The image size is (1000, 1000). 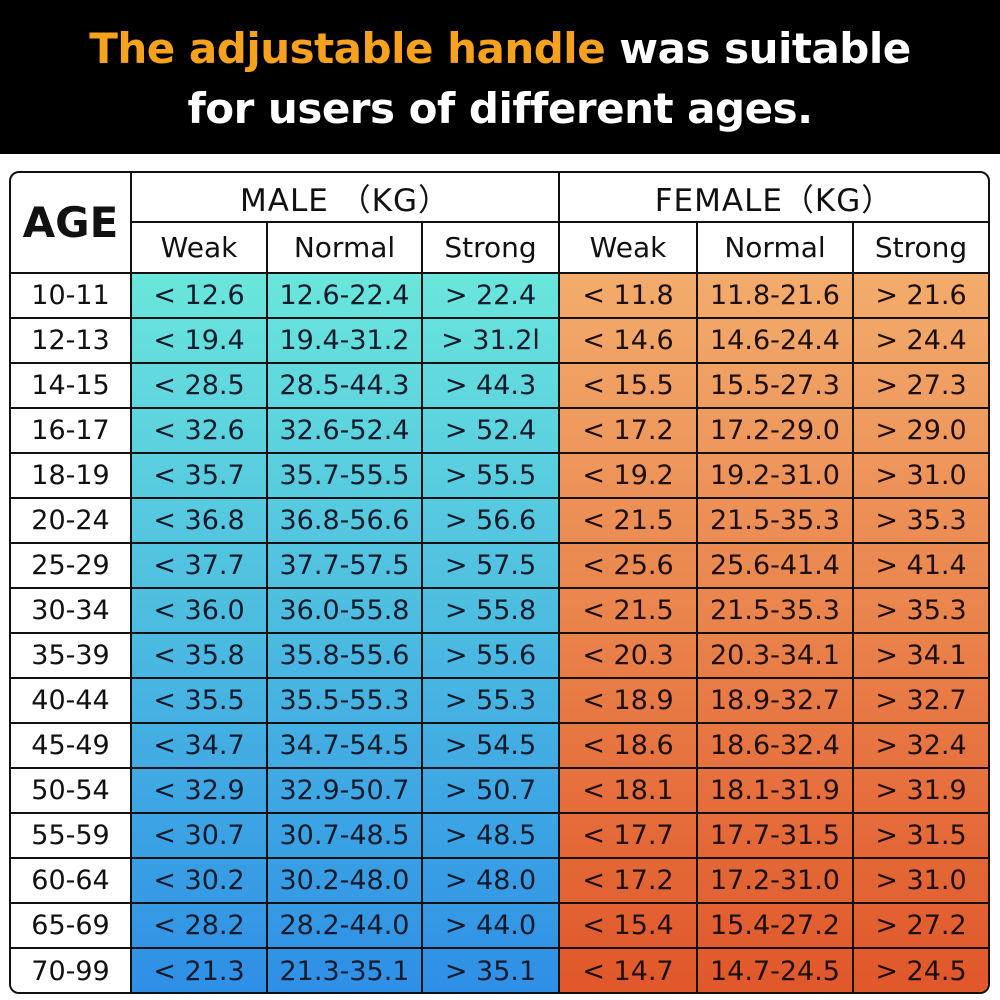 What do you see at coordinates (920, 700) in the screenshot?
I see `female-strong-cell: > 32.7` at bounding box center [920, 700].